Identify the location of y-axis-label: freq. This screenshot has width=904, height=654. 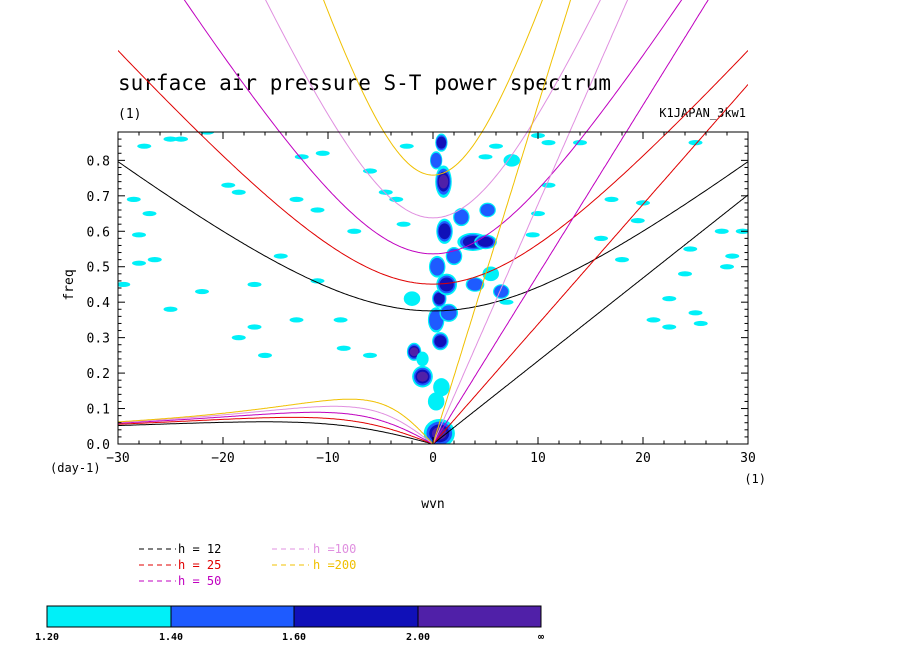
(69, 284).